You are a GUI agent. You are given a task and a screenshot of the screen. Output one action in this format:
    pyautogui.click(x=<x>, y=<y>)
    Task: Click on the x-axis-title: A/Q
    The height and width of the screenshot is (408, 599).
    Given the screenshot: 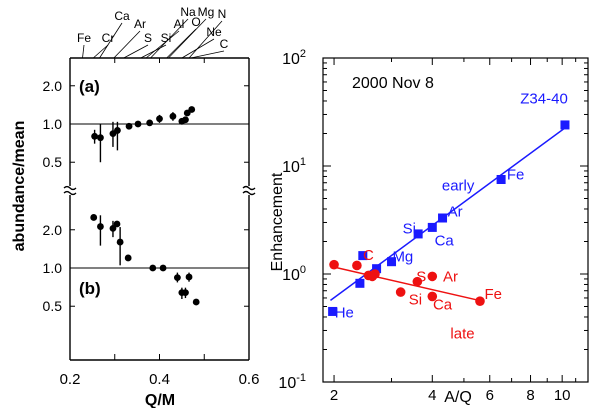 What is the action you would take?
    pyautogui.click(x=458, y=397)
    